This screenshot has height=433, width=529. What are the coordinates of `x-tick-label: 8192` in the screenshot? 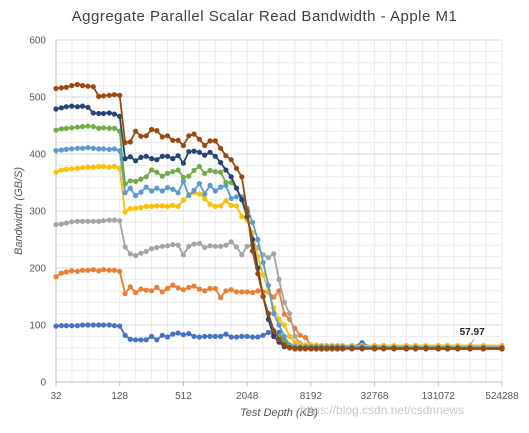 It's located at (311, 396).